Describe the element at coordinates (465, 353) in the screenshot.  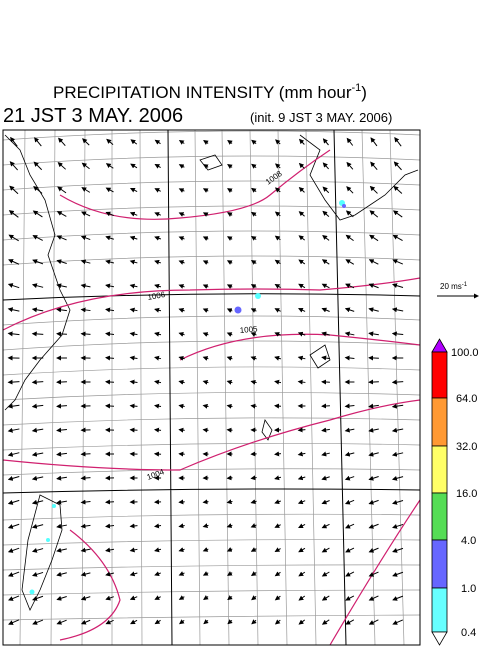
I see `colorbar-label: 100.0` at that location.